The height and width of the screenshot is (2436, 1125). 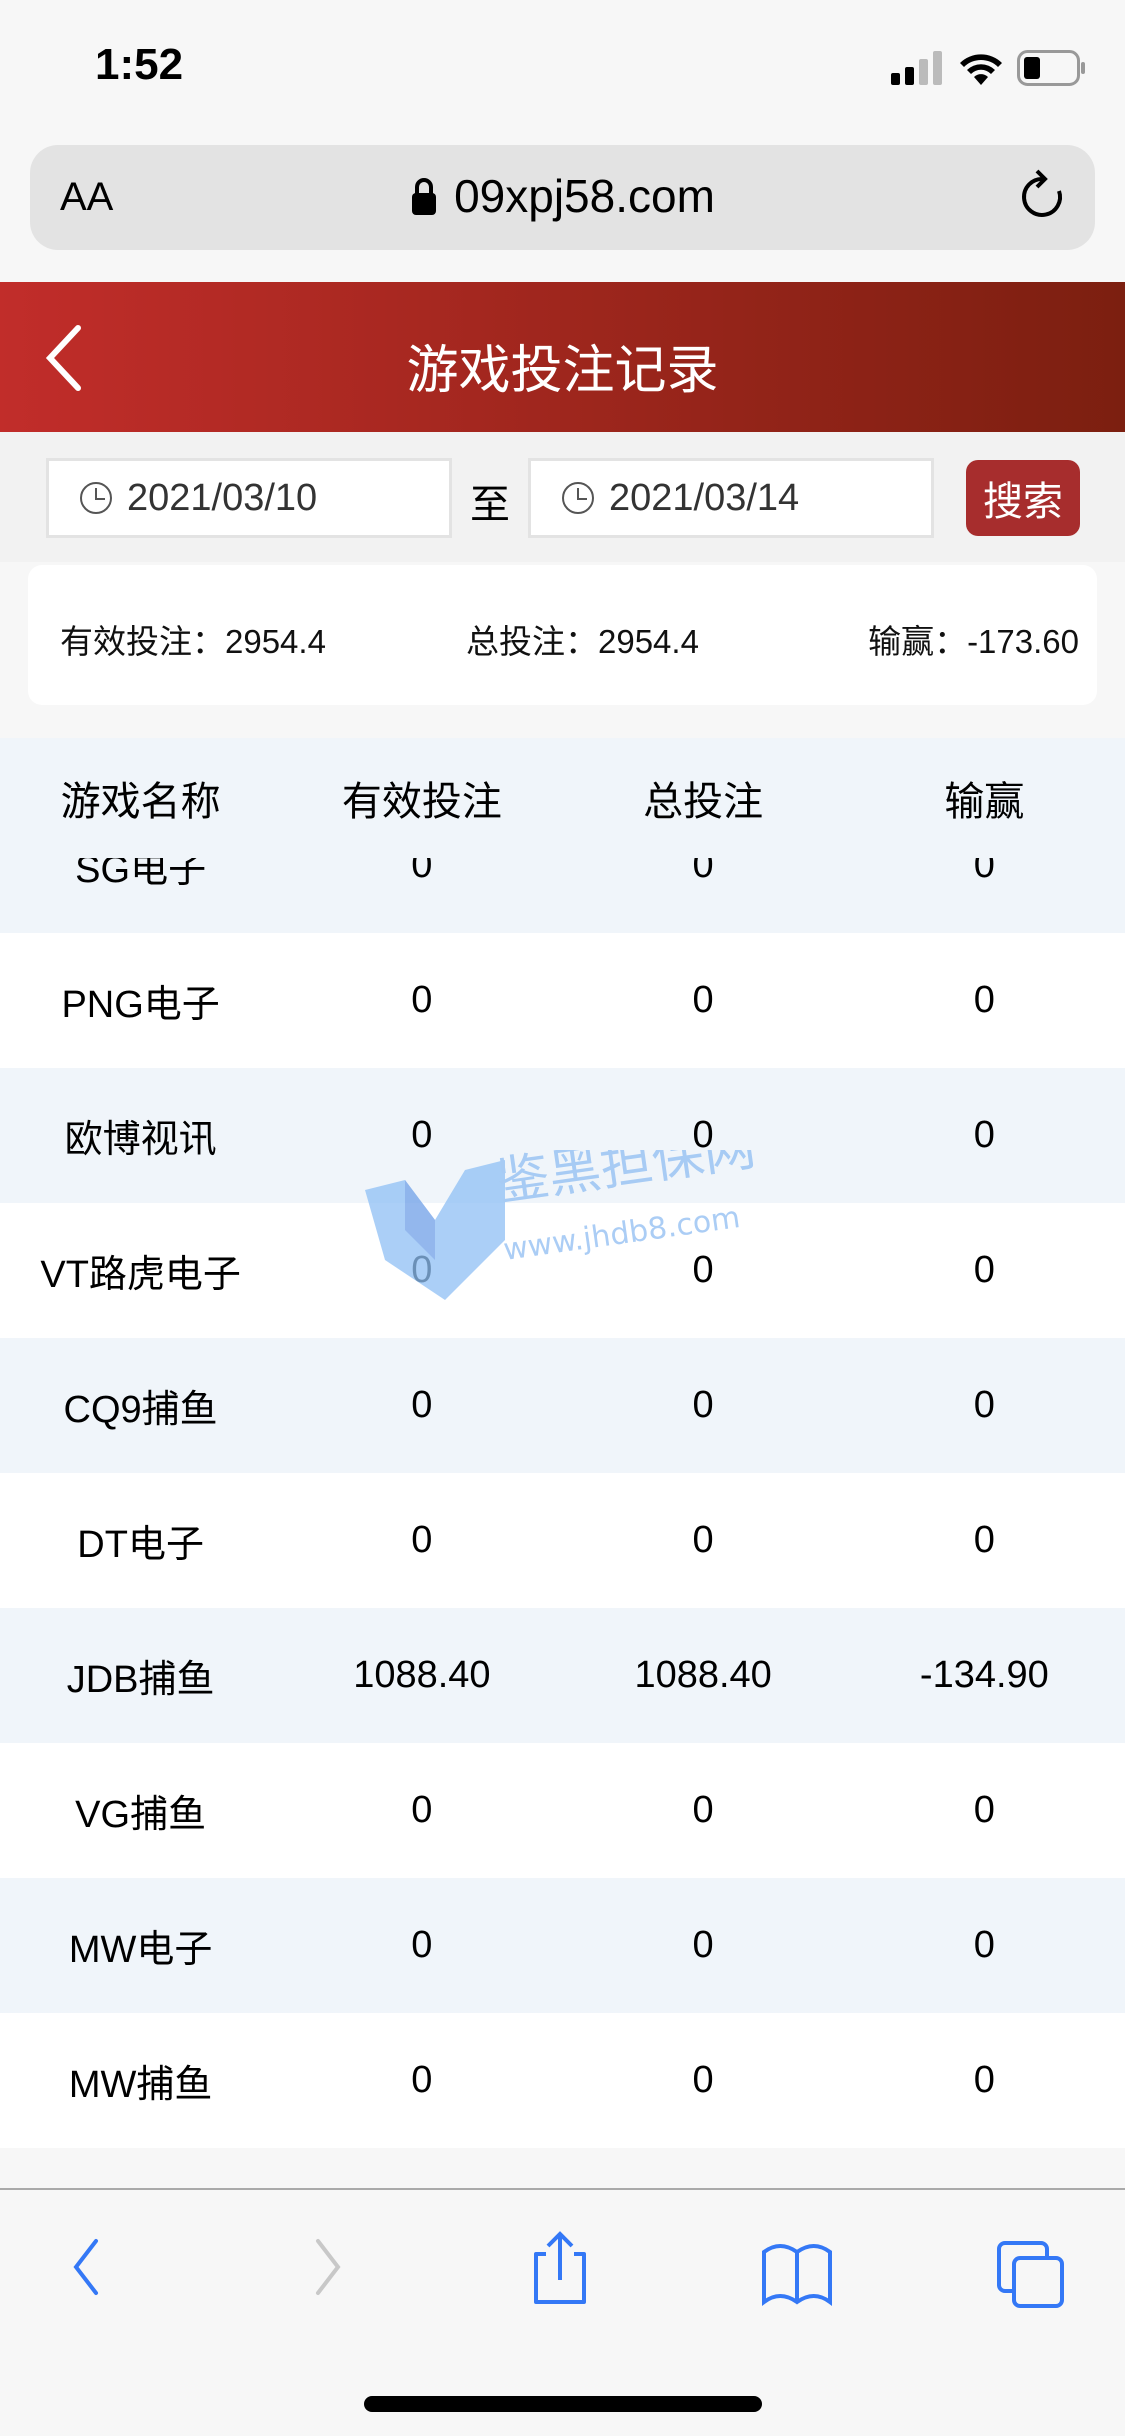 I want to click on table-row: MW电子 0 0 0, so click(x=562, y=1945).